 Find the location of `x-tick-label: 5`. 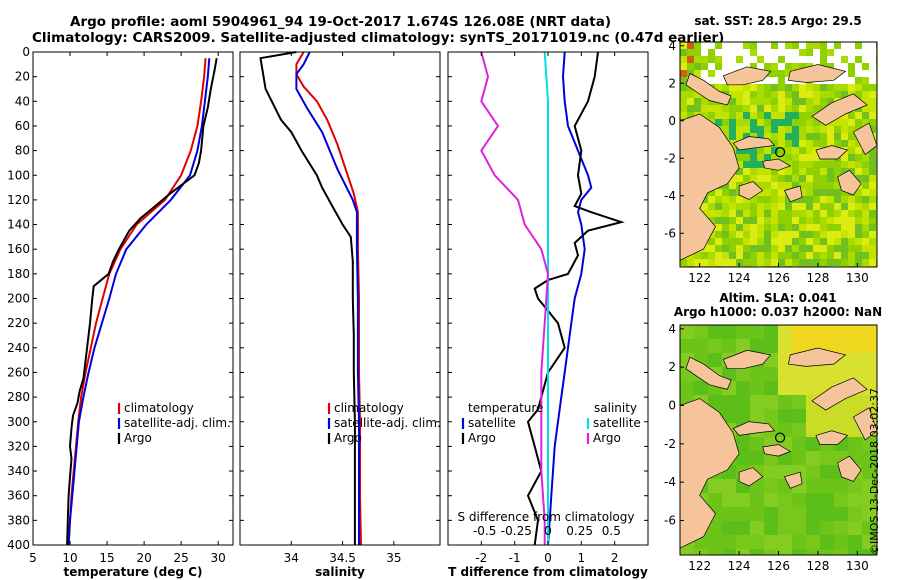

x-tick-label: 5 is located at coordinates (33, 558).